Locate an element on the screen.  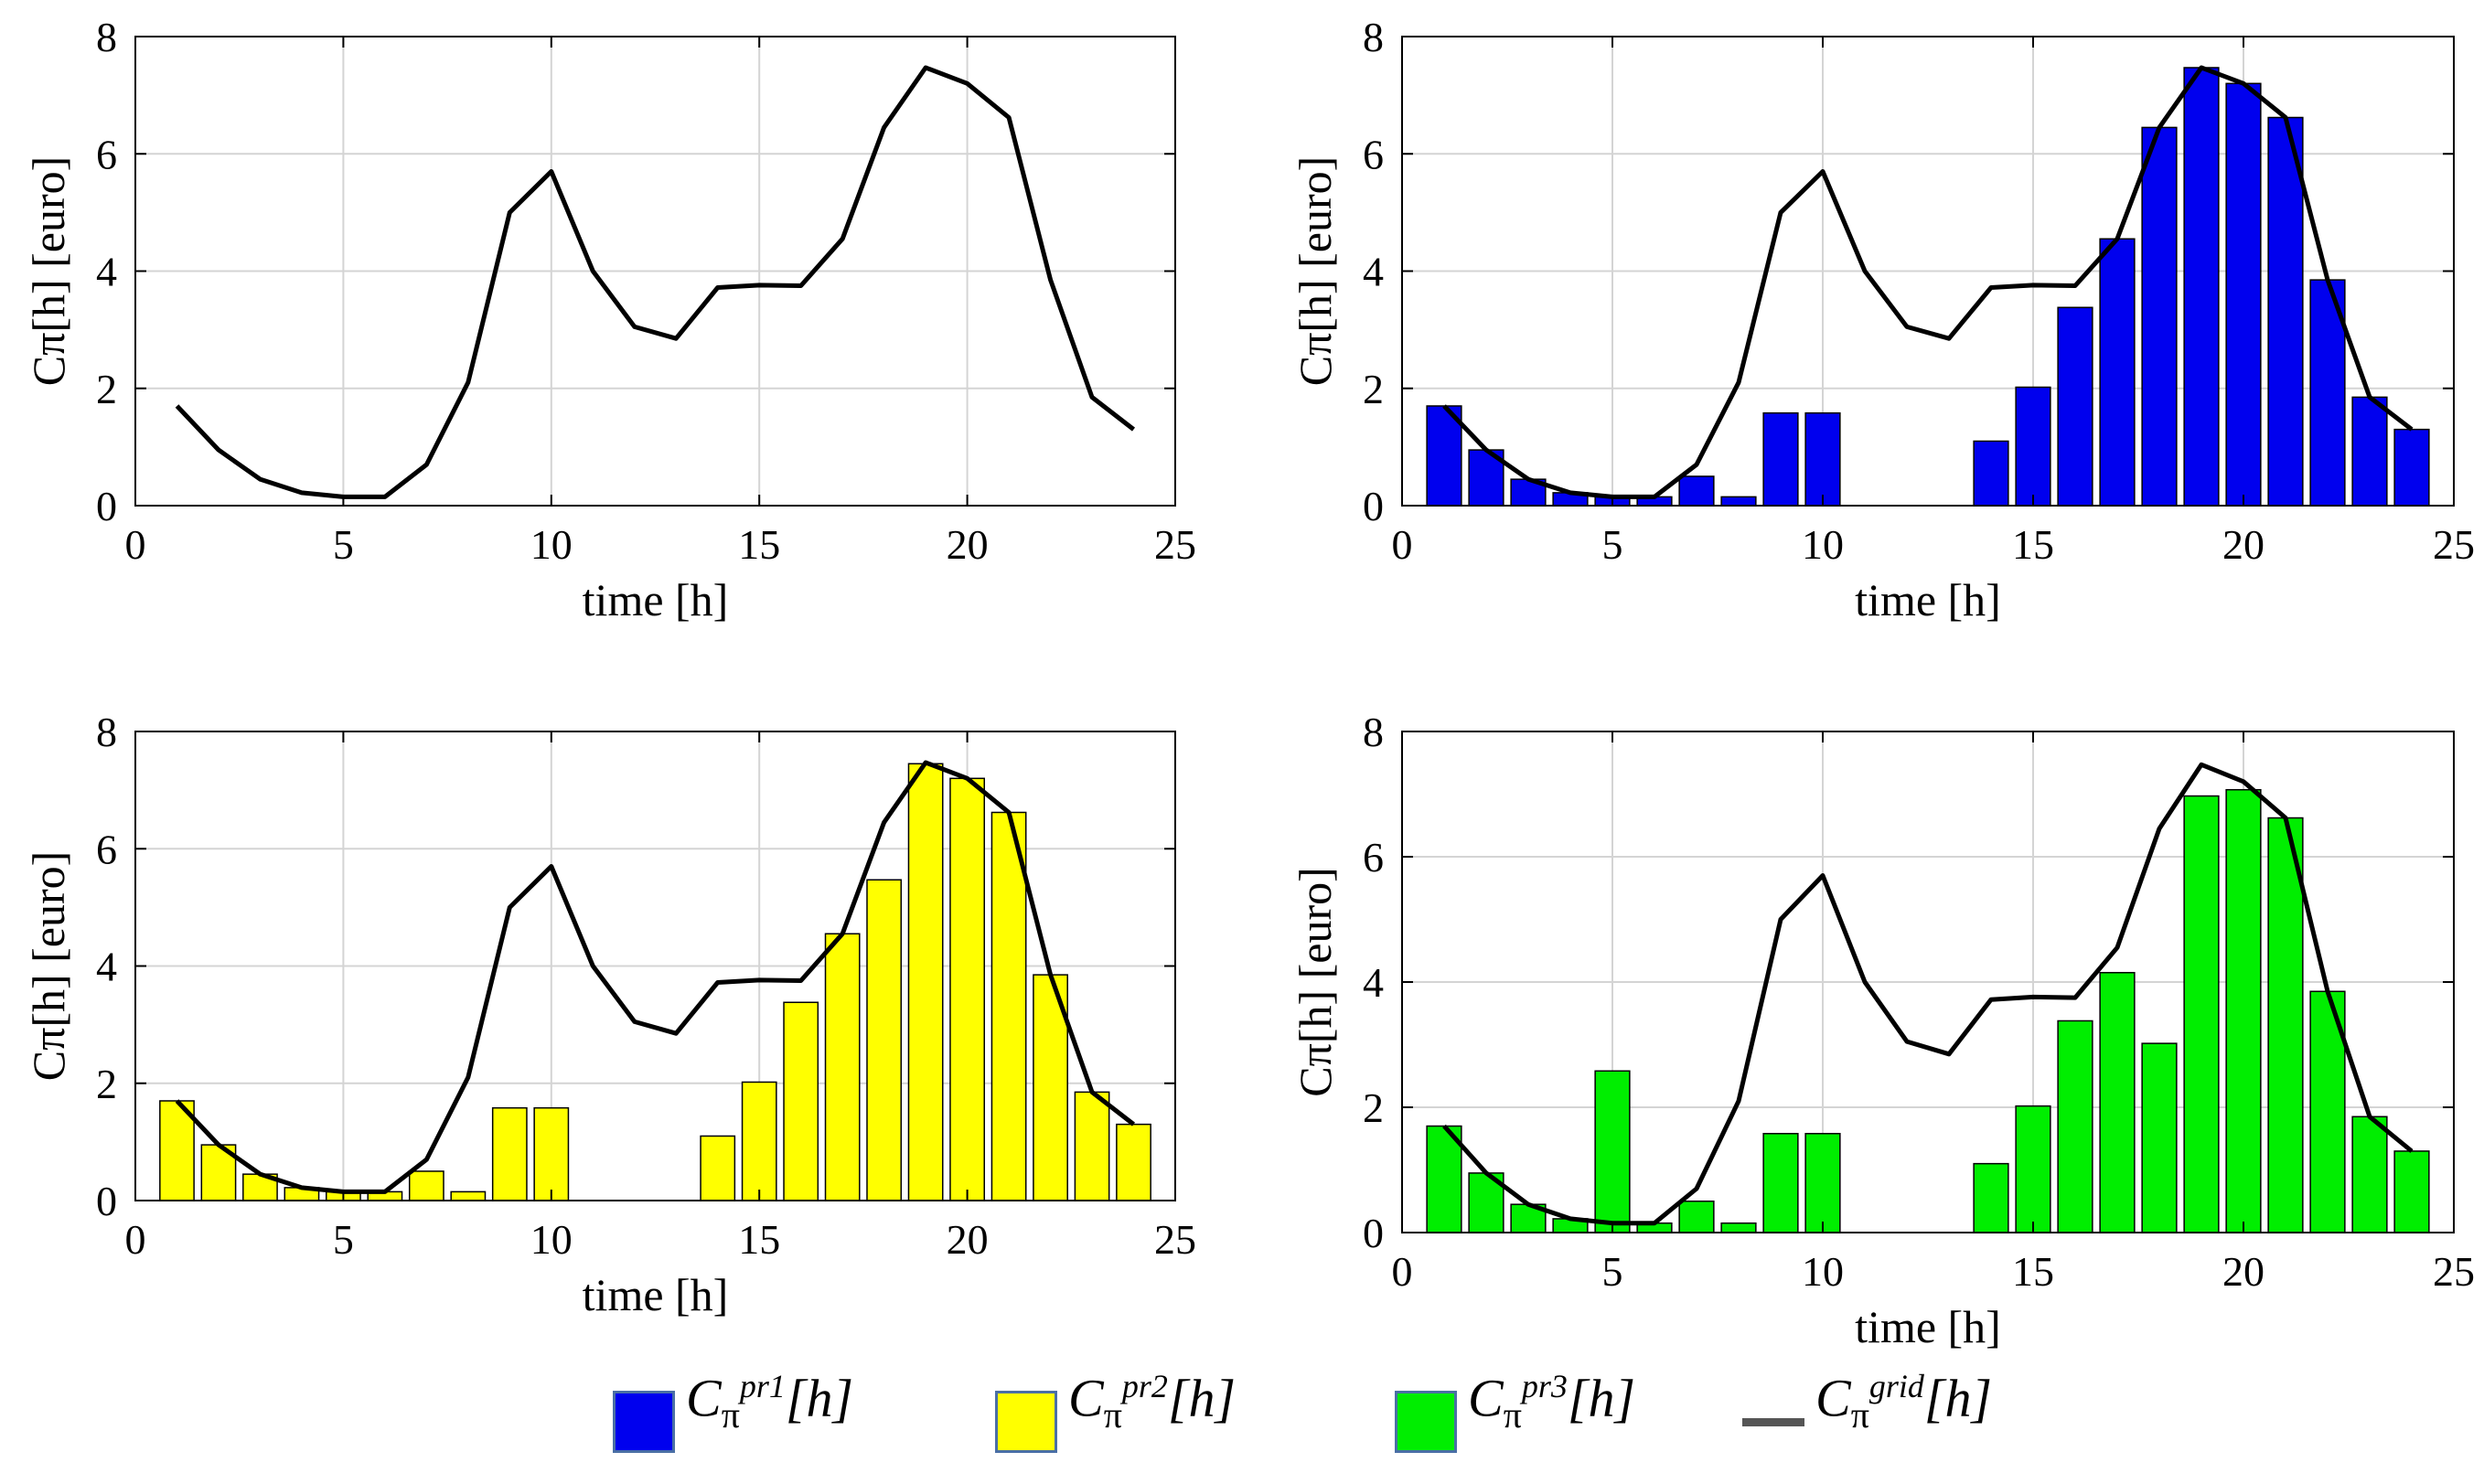
legend-swatch-pr1 is located at coordinates (644, 1422).